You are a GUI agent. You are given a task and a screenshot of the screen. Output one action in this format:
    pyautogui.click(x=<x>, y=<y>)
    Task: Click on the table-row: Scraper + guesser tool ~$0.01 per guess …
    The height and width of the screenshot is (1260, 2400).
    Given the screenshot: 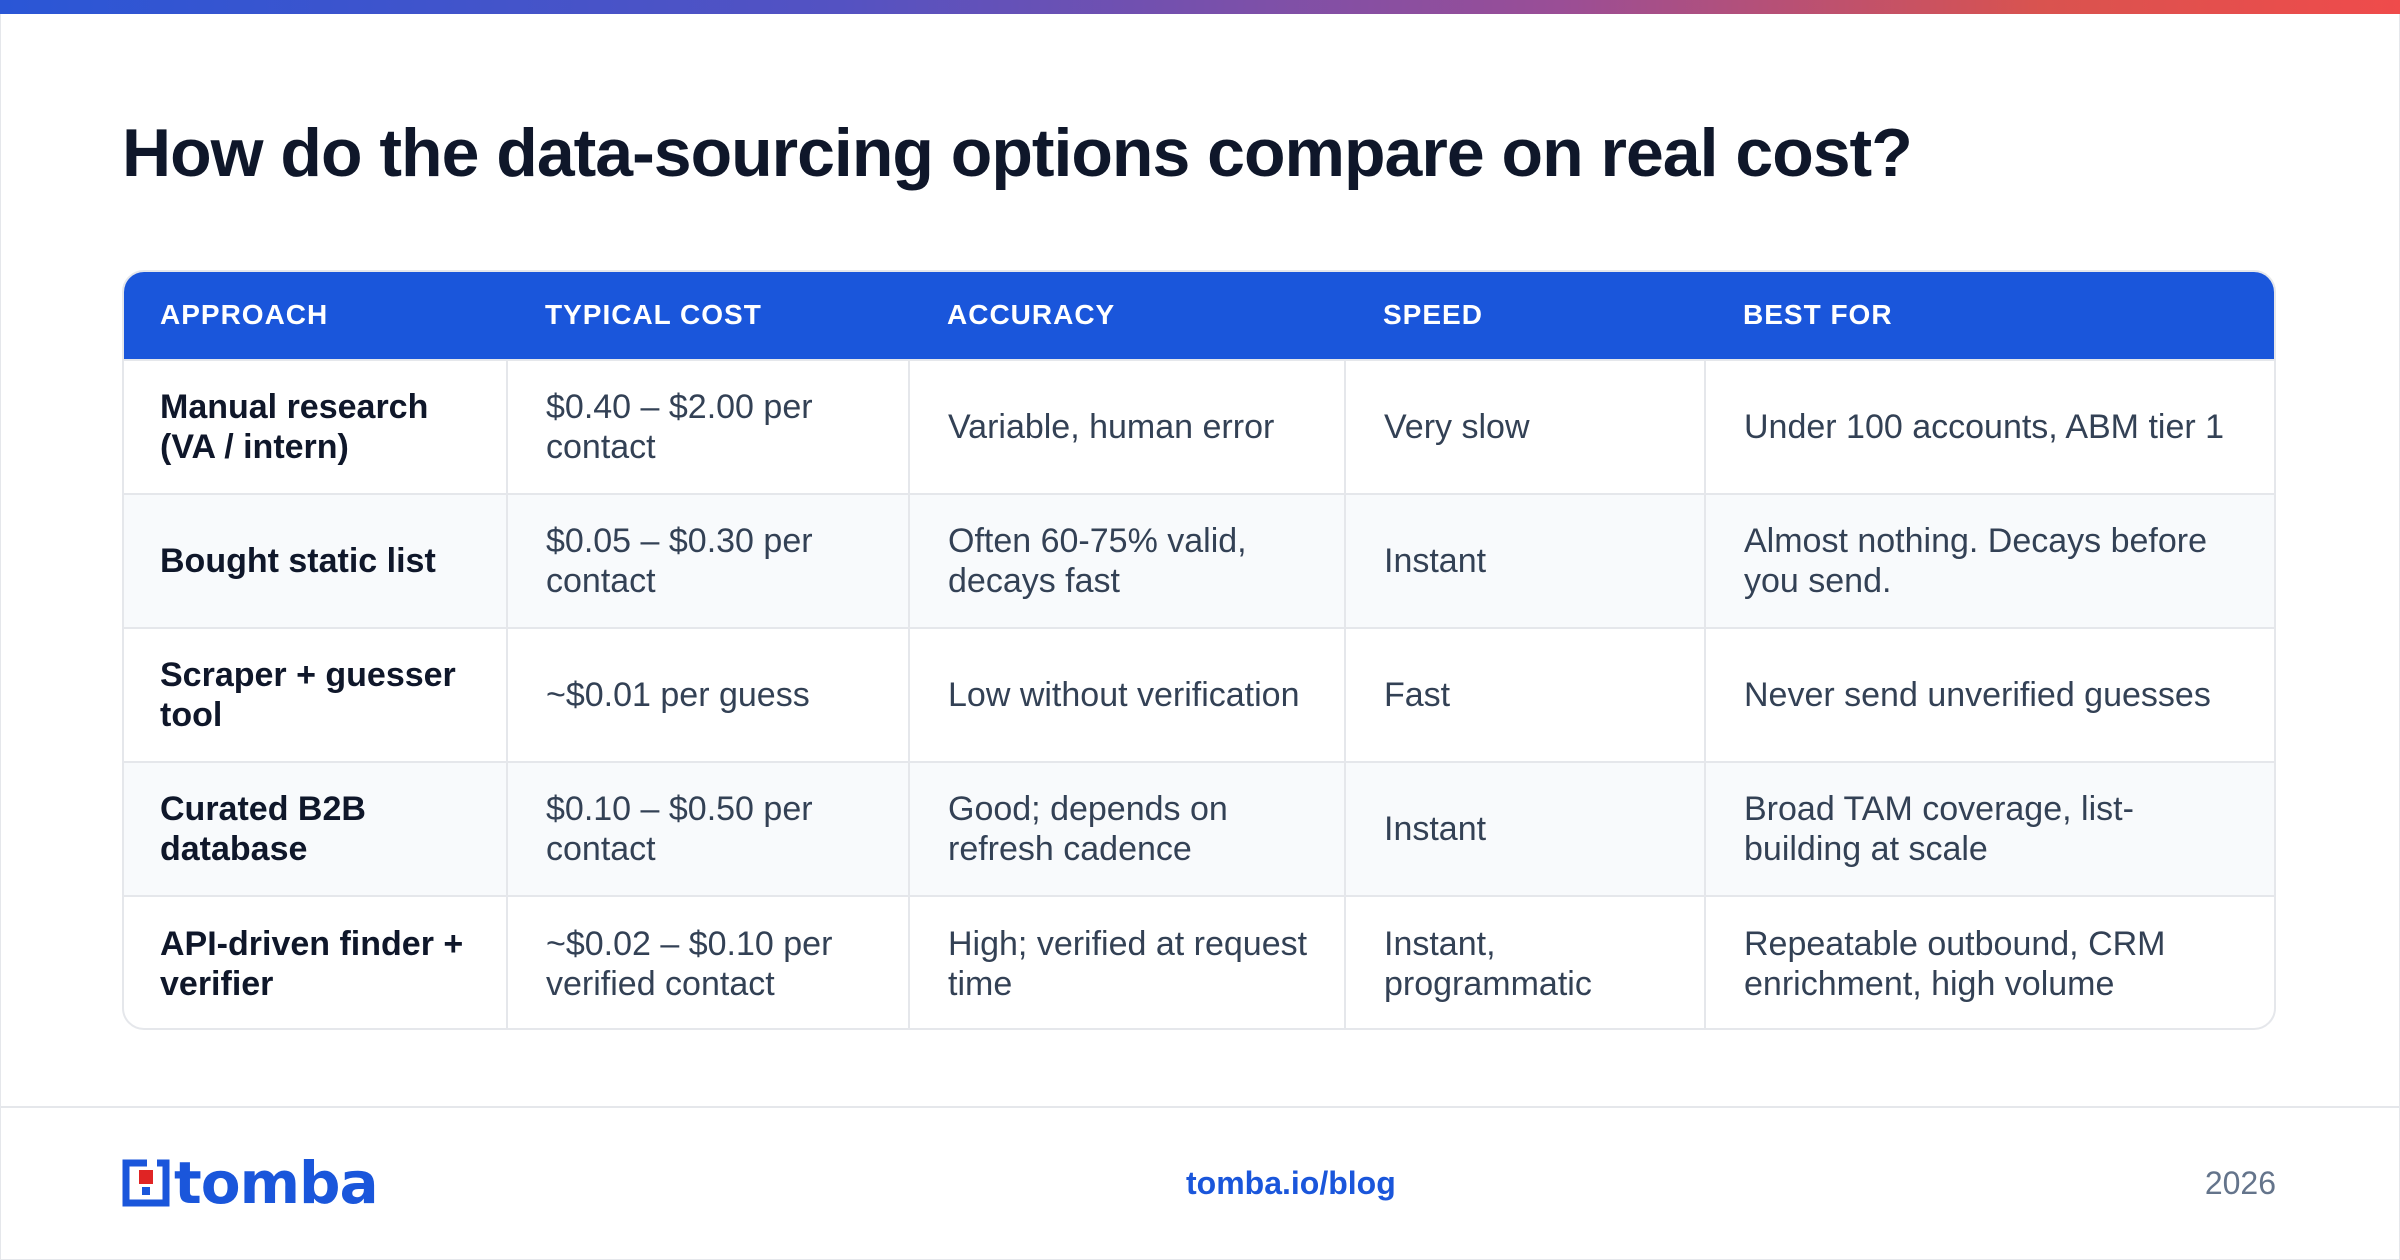 What is the action you would take?
    pyautogui.click(x=1199, y=694)
    